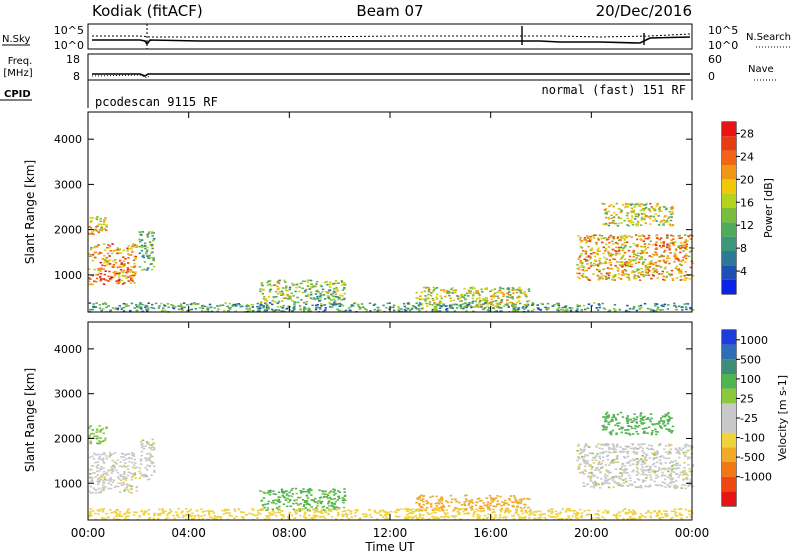  What do you see at coordinates (147, 11) in the screenshot?
I see `station-title: Kodiak (fitACF)` at bounding box center [147, 11].